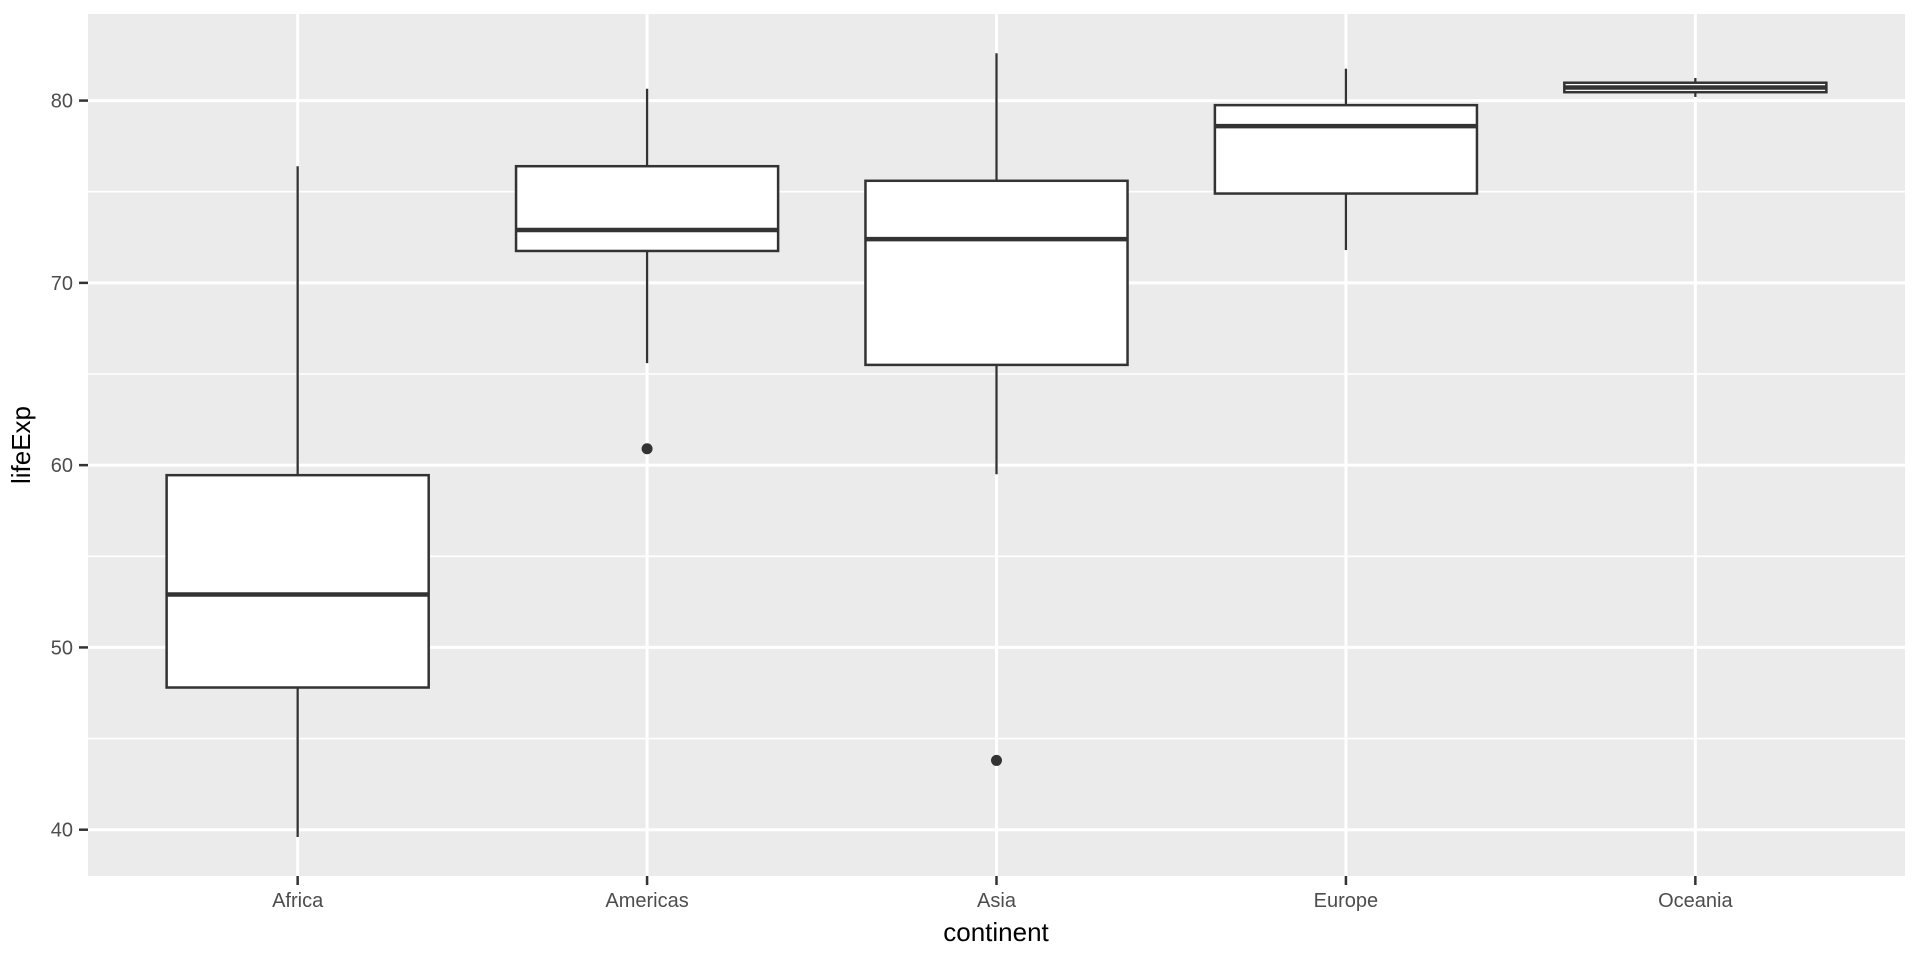 The image size is (1920, 965). What do you see at coordinates (1346, 901) in the screenshot?
I see `x-tick-label-europe: Europe` at bounding box center [1346, 901].